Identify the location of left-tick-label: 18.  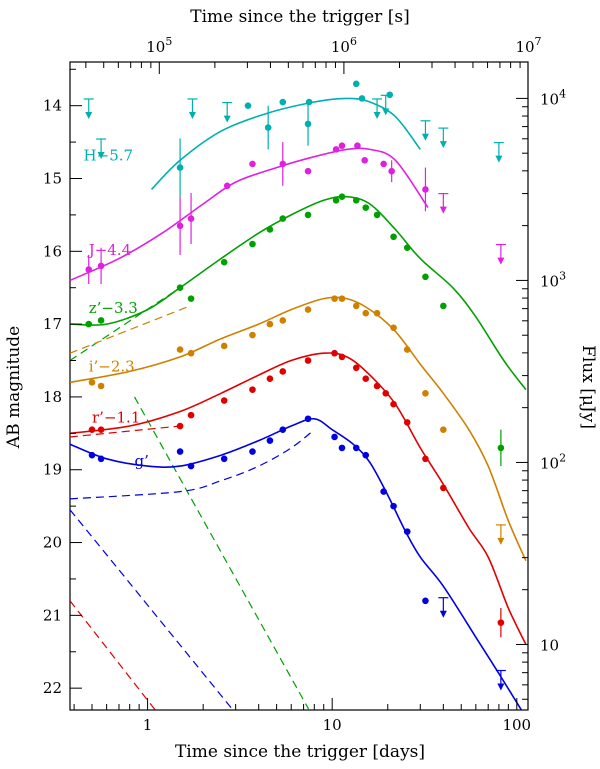
(52, 397).